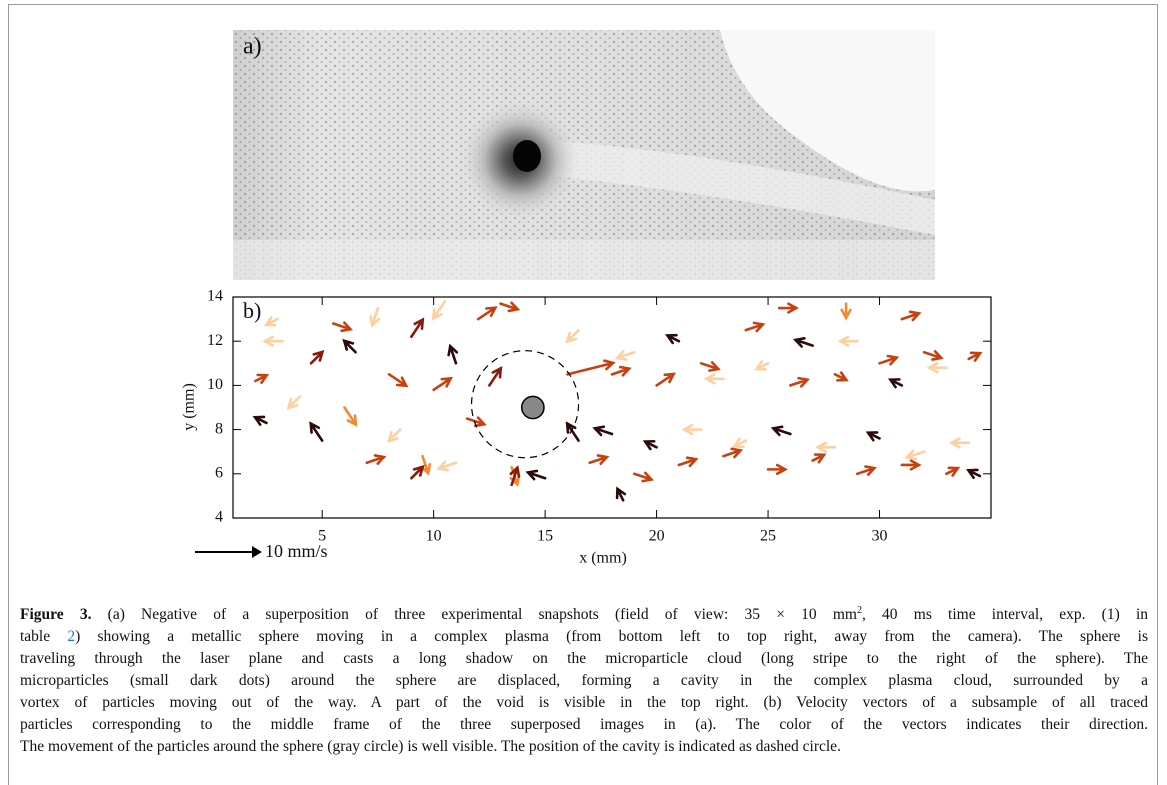  Describe the element at coordinates (603, 558) in the screenshot. I see `x-axis-label: x (mm)` at that location.